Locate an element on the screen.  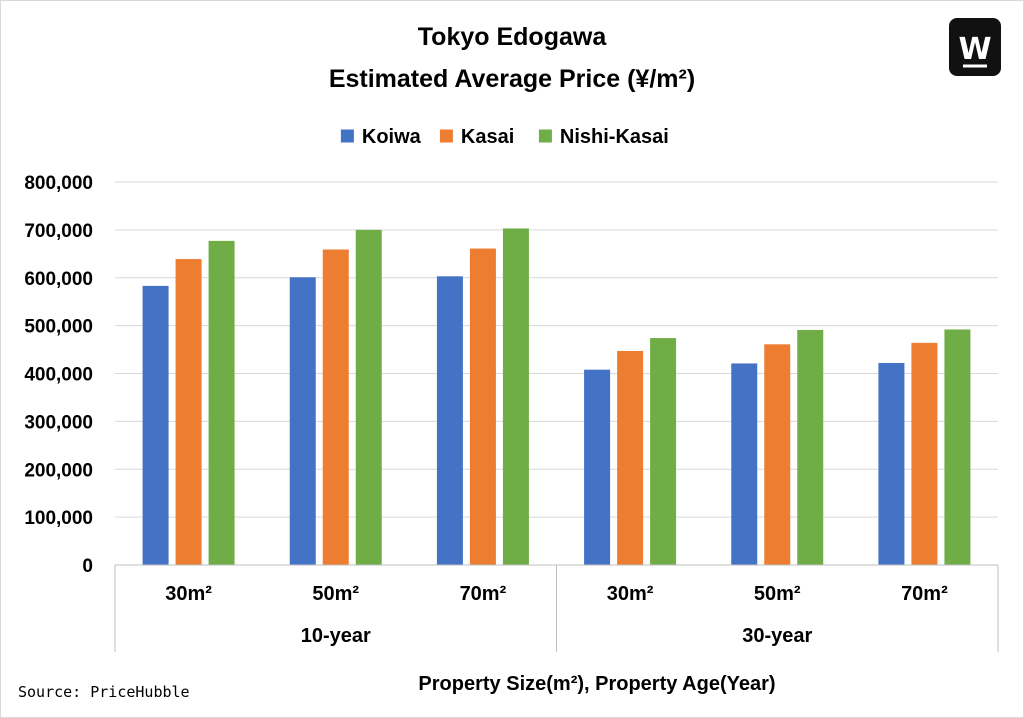
y-tick-label: 500,000 is located at coordinates (58, 327).